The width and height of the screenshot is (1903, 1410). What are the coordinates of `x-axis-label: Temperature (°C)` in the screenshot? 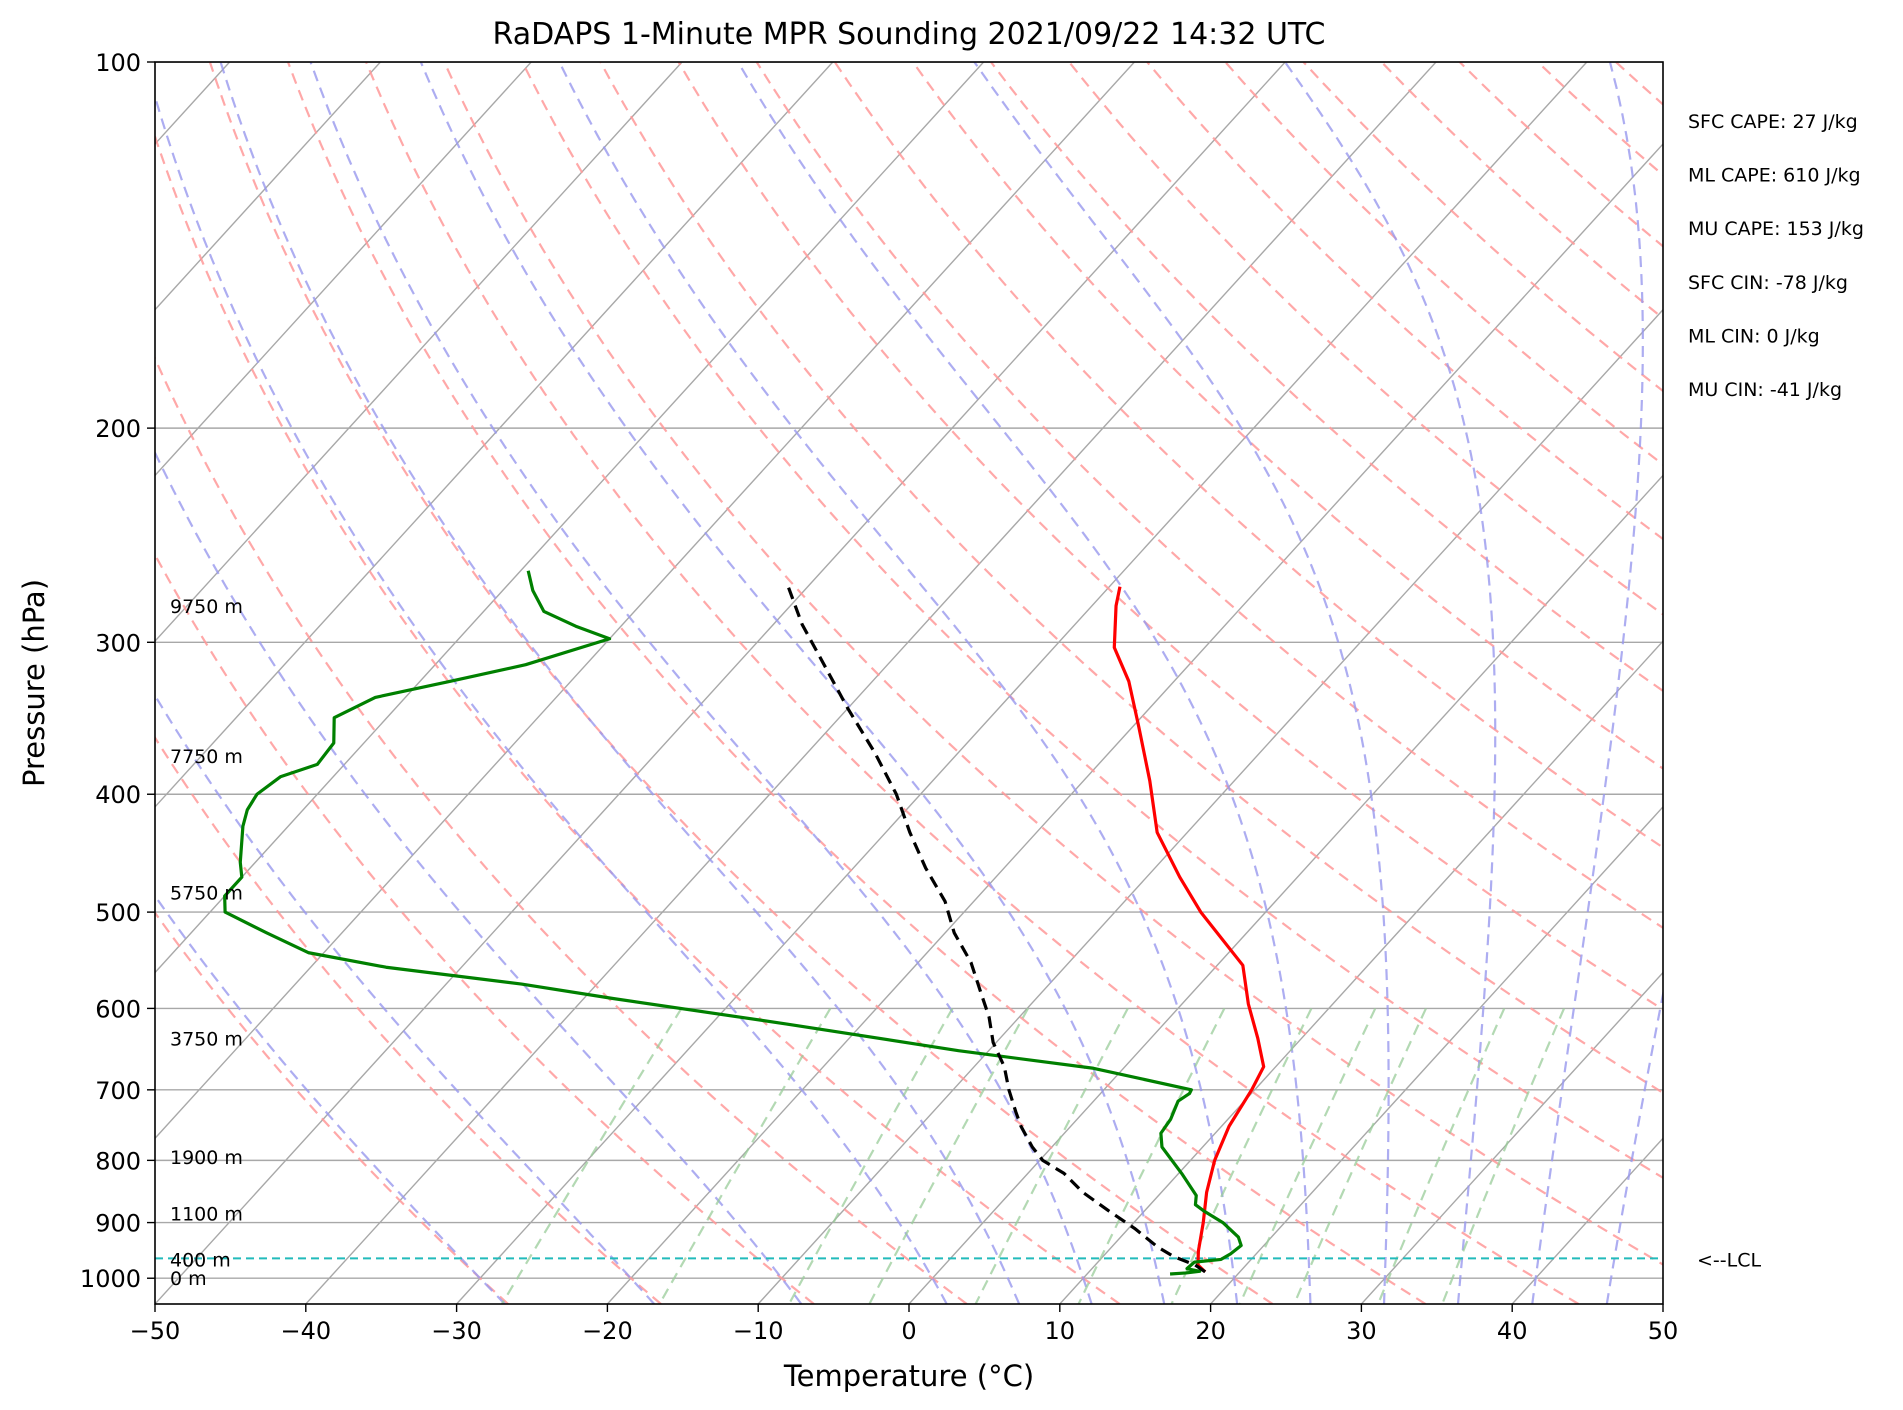 It's located at (908, 1376).